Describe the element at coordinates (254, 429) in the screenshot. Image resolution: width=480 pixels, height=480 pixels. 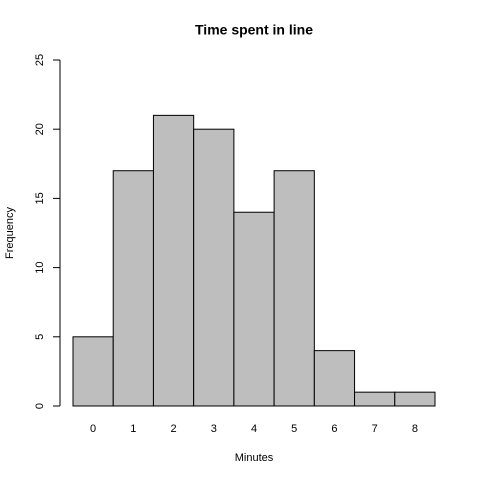
I see `x-tick-label: 4` at that location.